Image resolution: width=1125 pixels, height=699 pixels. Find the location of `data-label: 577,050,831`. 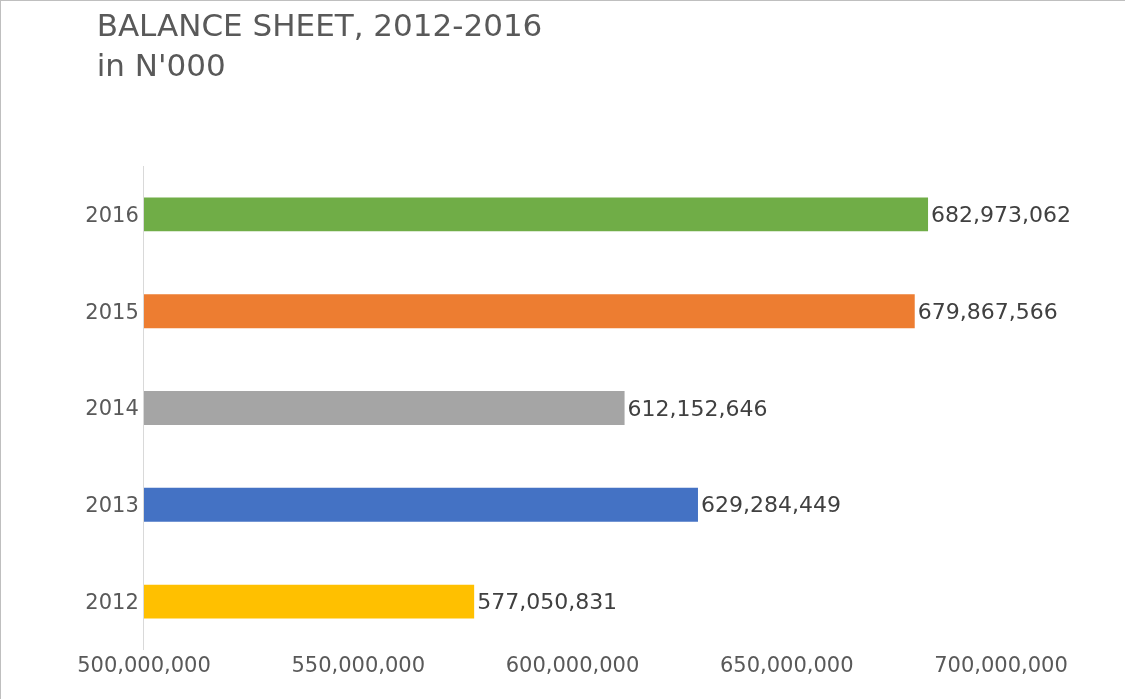

data-label: 577,050,831 is located at coordinates (547, 602).